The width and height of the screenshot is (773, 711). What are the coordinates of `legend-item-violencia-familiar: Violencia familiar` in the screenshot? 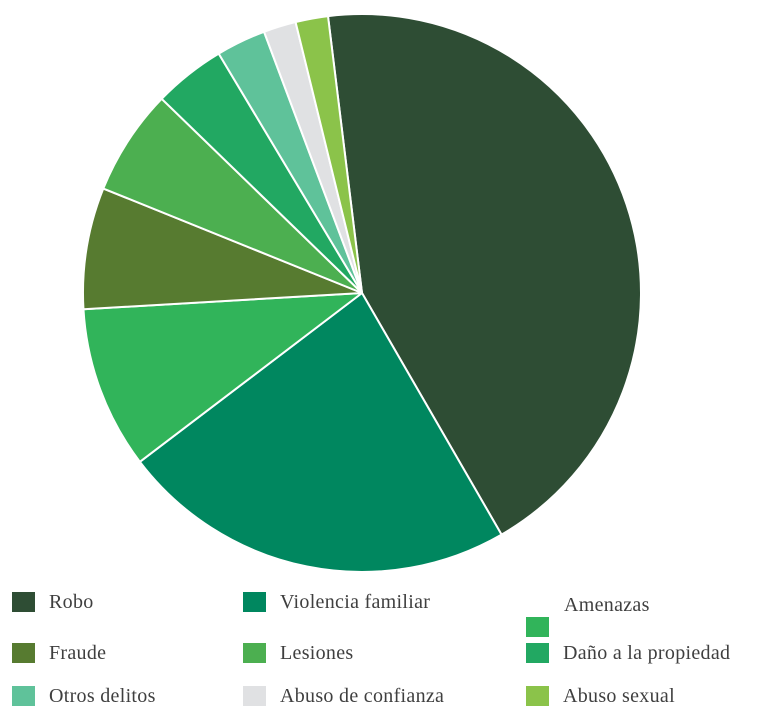 It's located at (336, 602).